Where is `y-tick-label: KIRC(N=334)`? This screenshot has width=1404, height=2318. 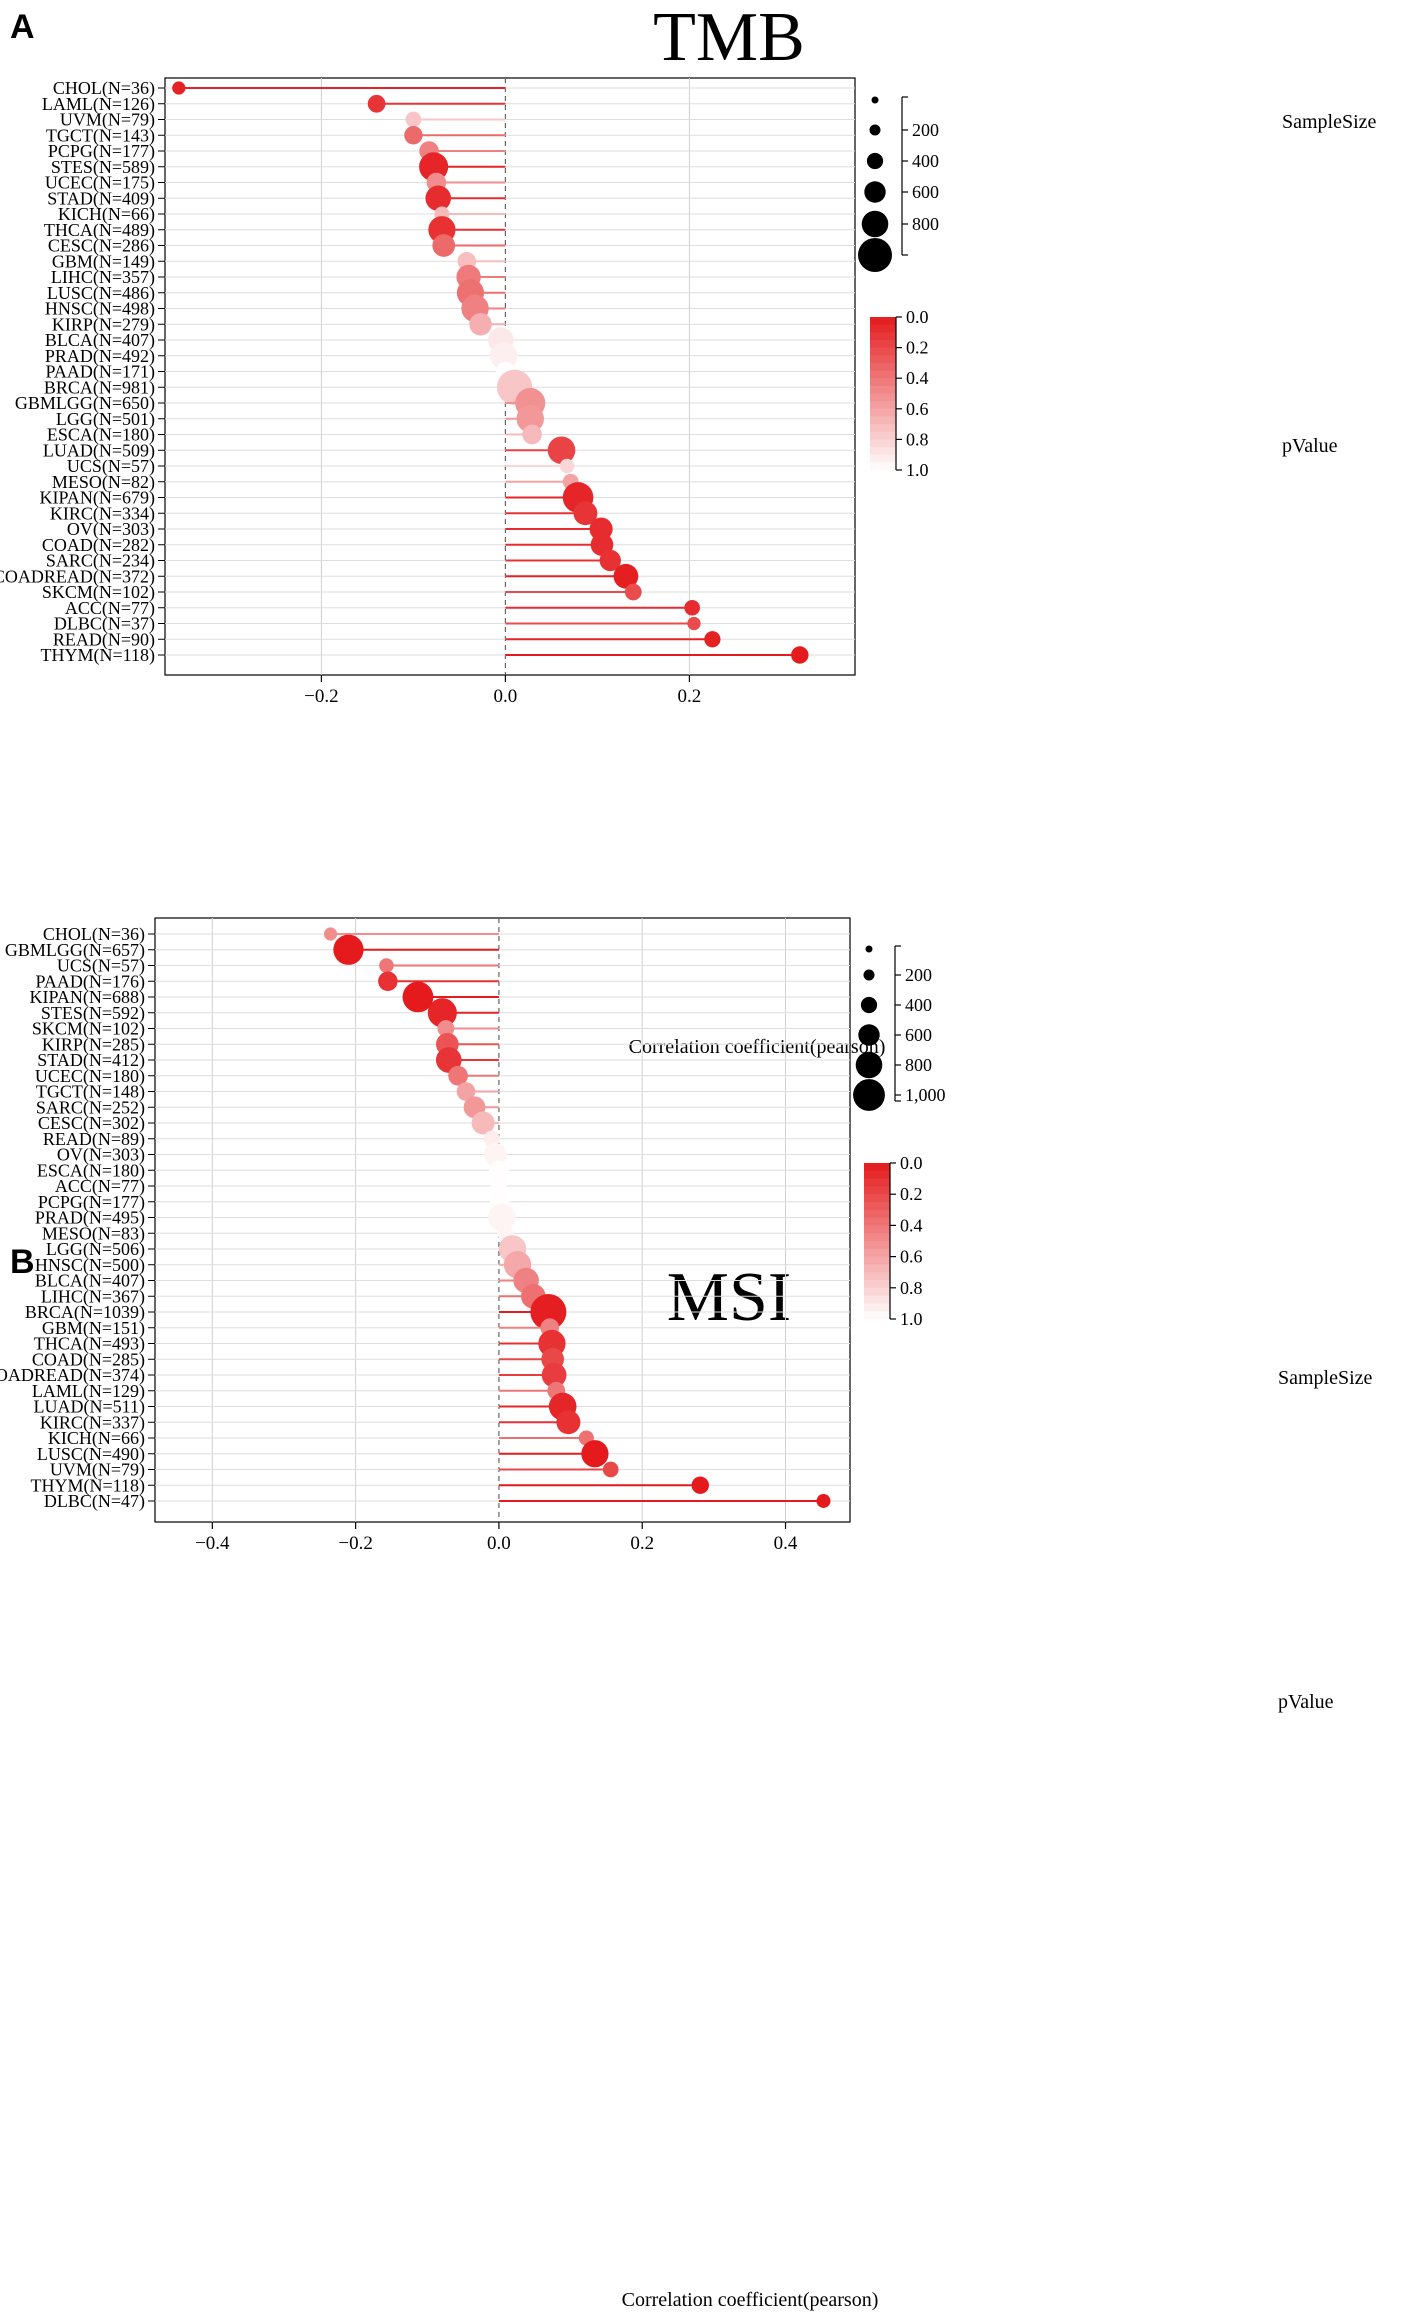
y-tick-label: KIRC(N=334) is located at coordinates (102, 513).